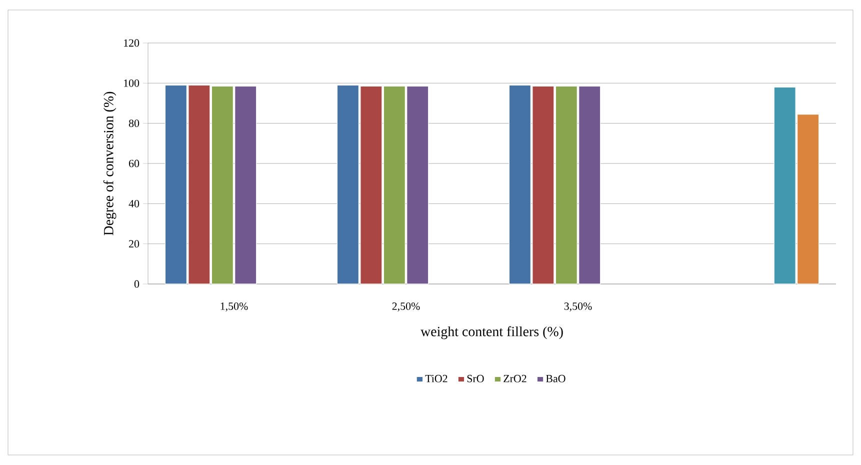 This screenshot has width=861, height=465. I want to click on legend-label: BaO, so click(556, 378).